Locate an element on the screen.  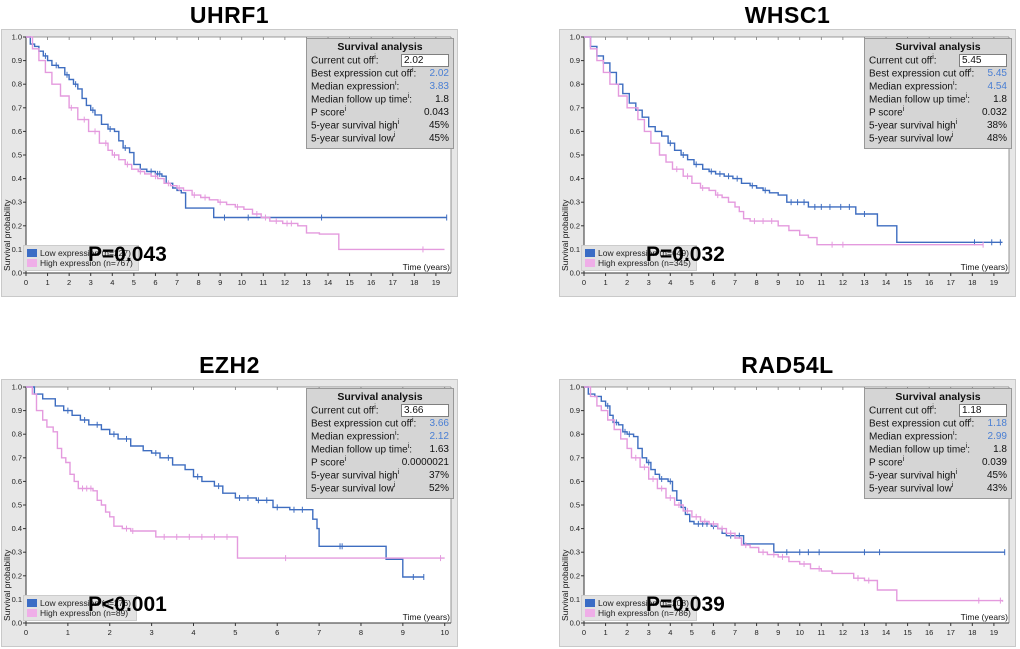
stats-row: 5-year survival lowi 45% is located at coordinates (380, 138).